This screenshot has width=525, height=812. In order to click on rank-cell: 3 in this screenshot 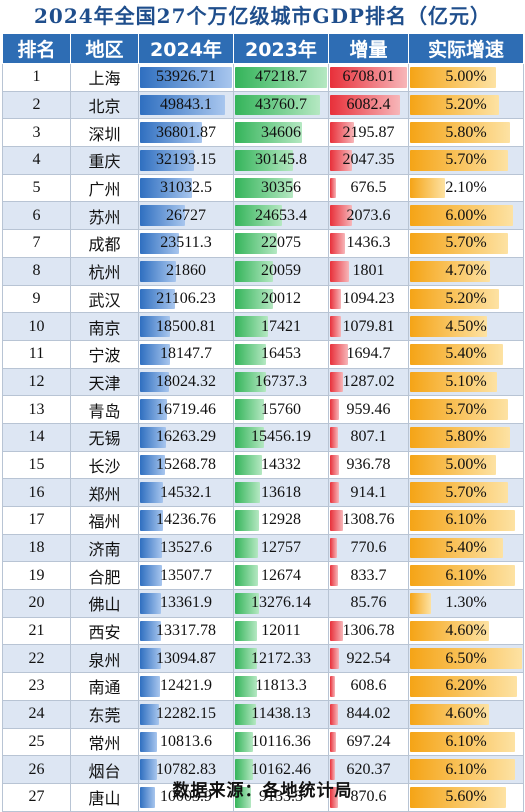, I will do `click(36, 133)`.